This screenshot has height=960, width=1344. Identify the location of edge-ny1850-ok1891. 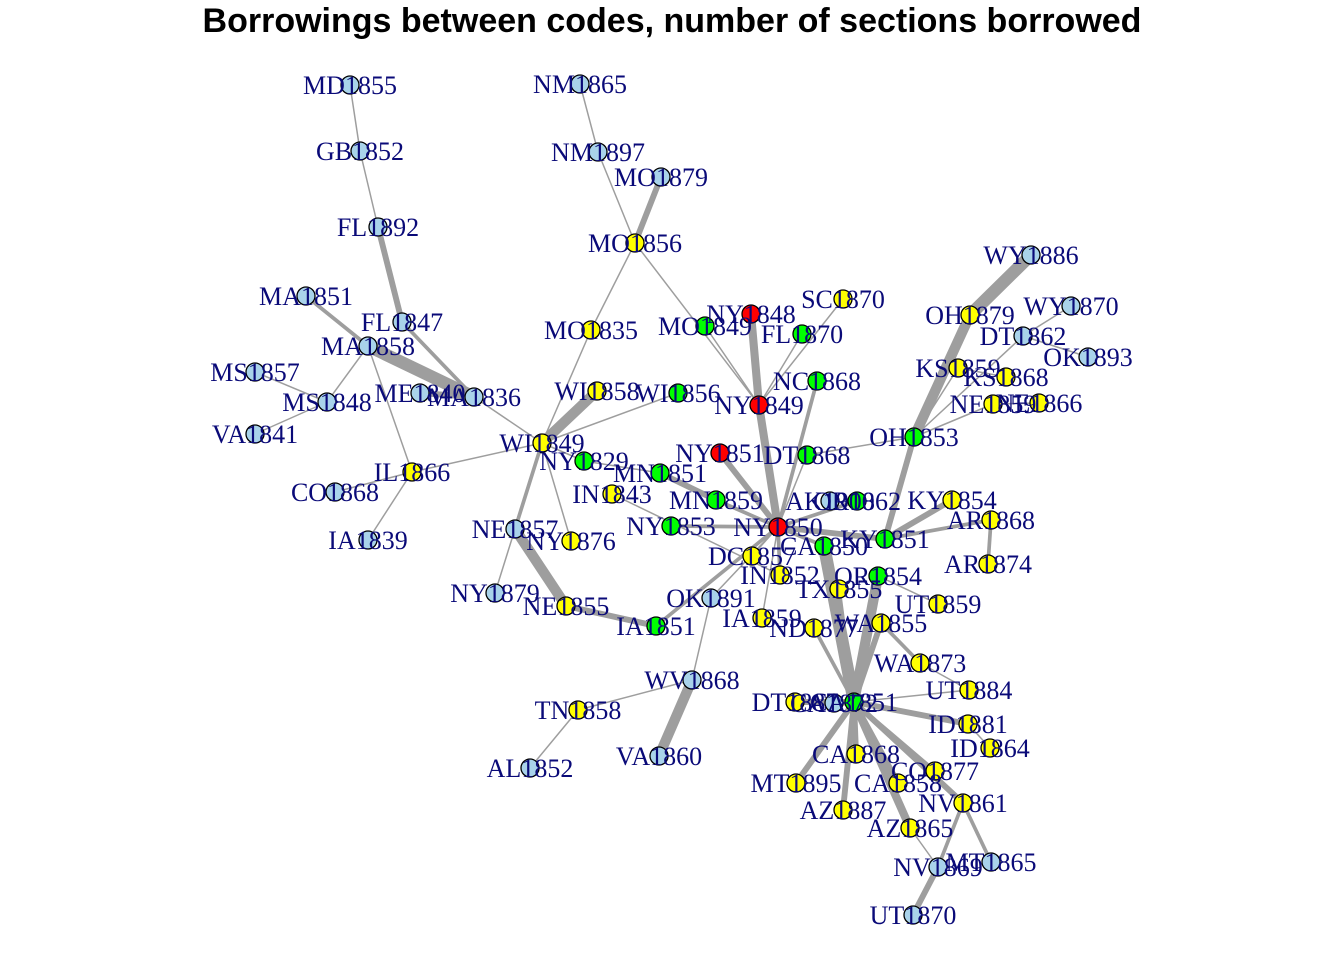
(744, 562).